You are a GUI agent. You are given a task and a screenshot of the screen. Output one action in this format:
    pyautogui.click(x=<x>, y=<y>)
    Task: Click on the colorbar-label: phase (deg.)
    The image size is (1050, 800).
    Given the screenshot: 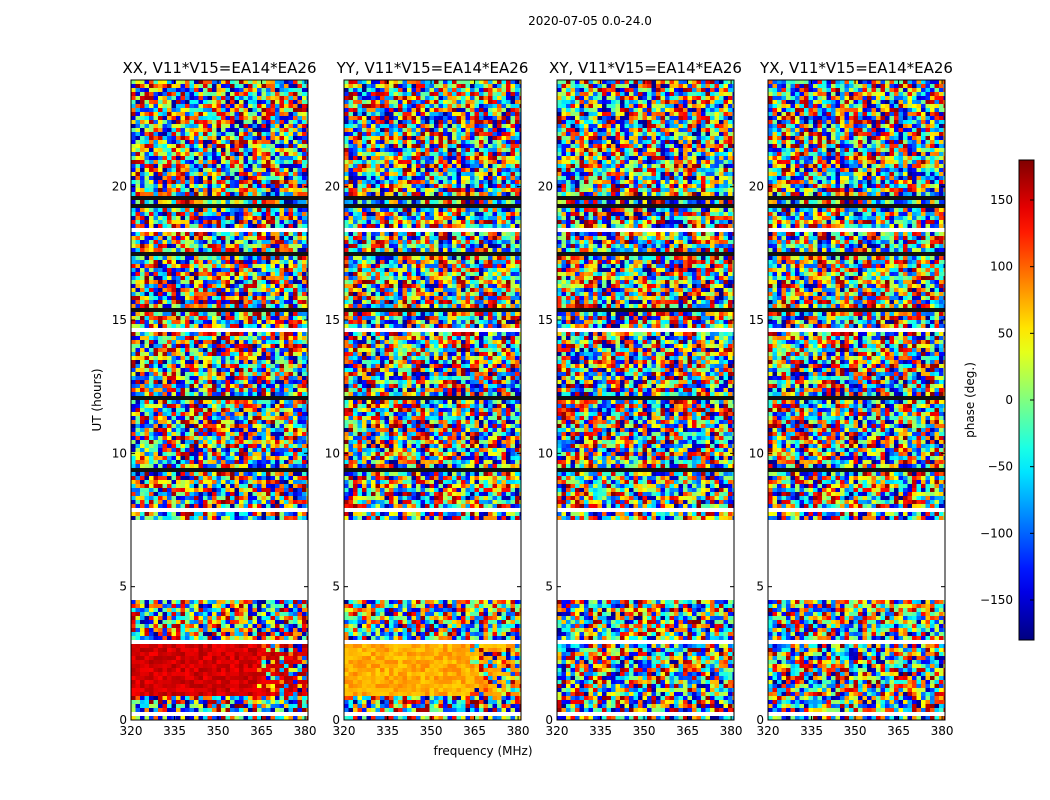 What is the action you would take?
    pyautogui.click(x=970, y=400)
    